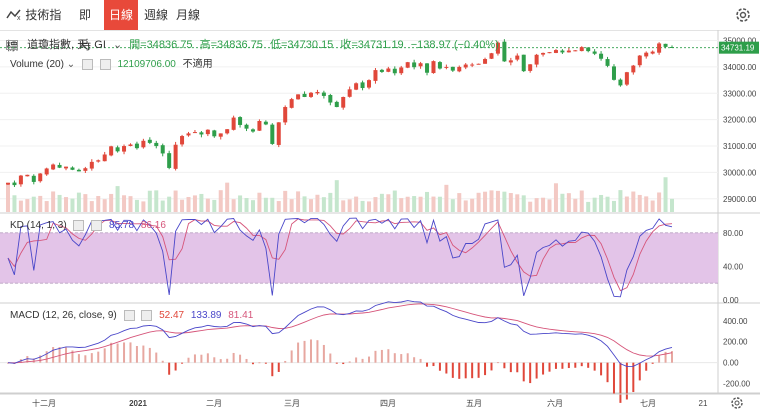 This screenshot has width=760, height=415. What do you see at coordinates (87, 64) in the screenshot?
I see `volume-settings-icon` at bounding box center [87, 64].